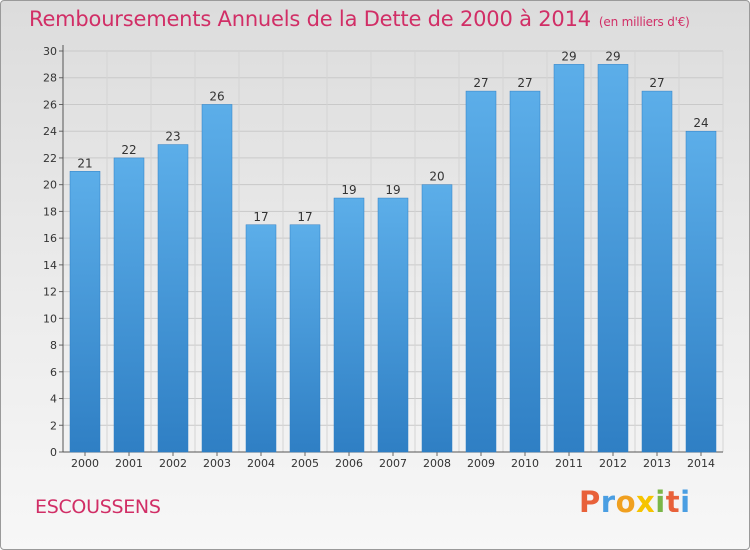 Image resolution: width=750 pixels, height=550 pixels. What do you see at coordinates (173, 463) in the screenshot?
I see `x-tick-label: 2002` at bounding box center [173, 463].